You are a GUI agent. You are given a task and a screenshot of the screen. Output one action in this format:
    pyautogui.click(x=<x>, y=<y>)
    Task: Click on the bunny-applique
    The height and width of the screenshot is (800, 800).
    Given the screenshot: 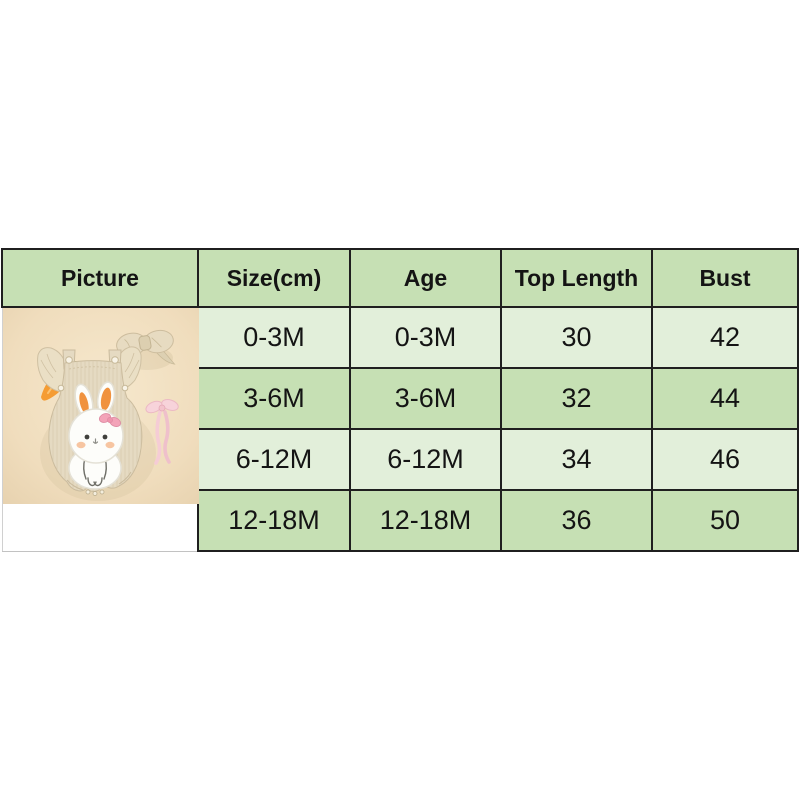 What is the action you would take?
    pyautogui.click(x=95, y=435)
    